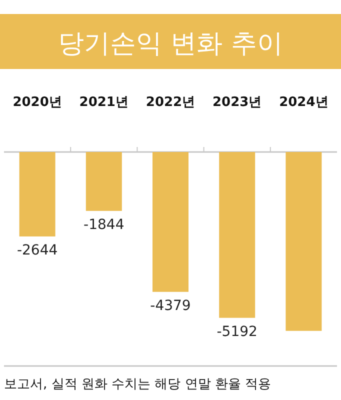 Image resolution: width=341 pixels, height=400 pixels. Describe the element at coordinates (170, 306) in the screenshot. I see `data-label: -4379` at that location.